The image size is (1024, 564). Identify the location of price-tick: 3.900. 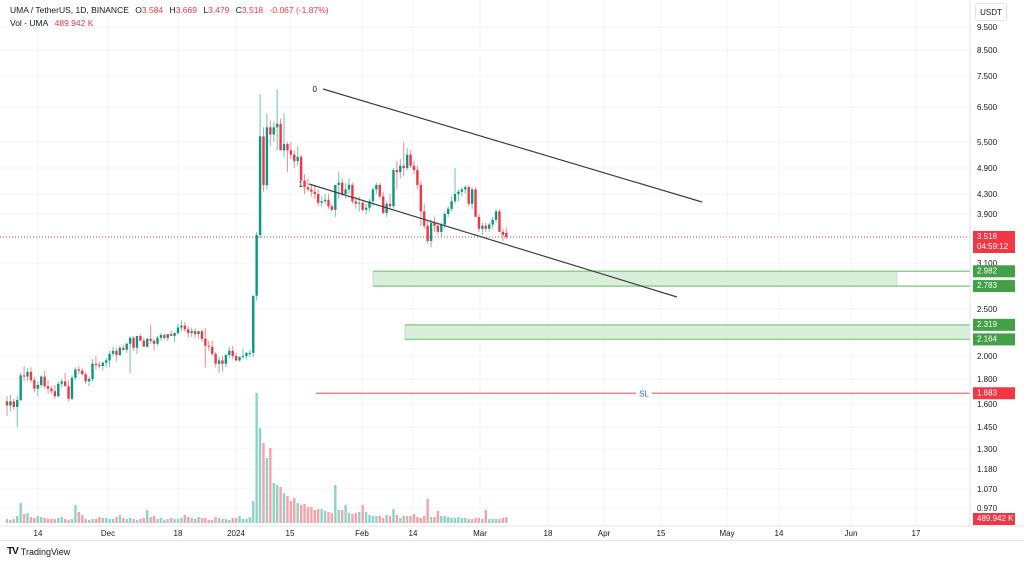
(987, 214).